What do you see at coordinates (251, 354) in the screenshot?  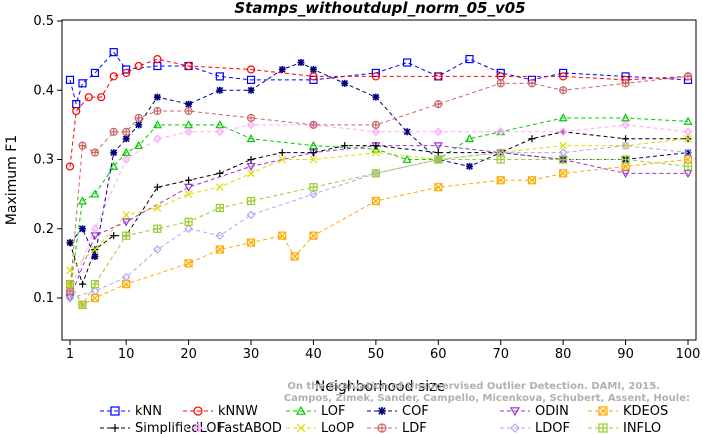 I see `x-tick-label: 30` at bounding box center [251, 354].